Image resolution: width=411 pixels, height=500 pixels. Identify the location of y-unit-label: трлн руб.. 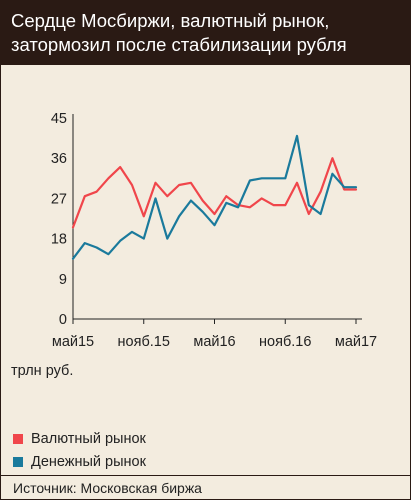
(42, 371).